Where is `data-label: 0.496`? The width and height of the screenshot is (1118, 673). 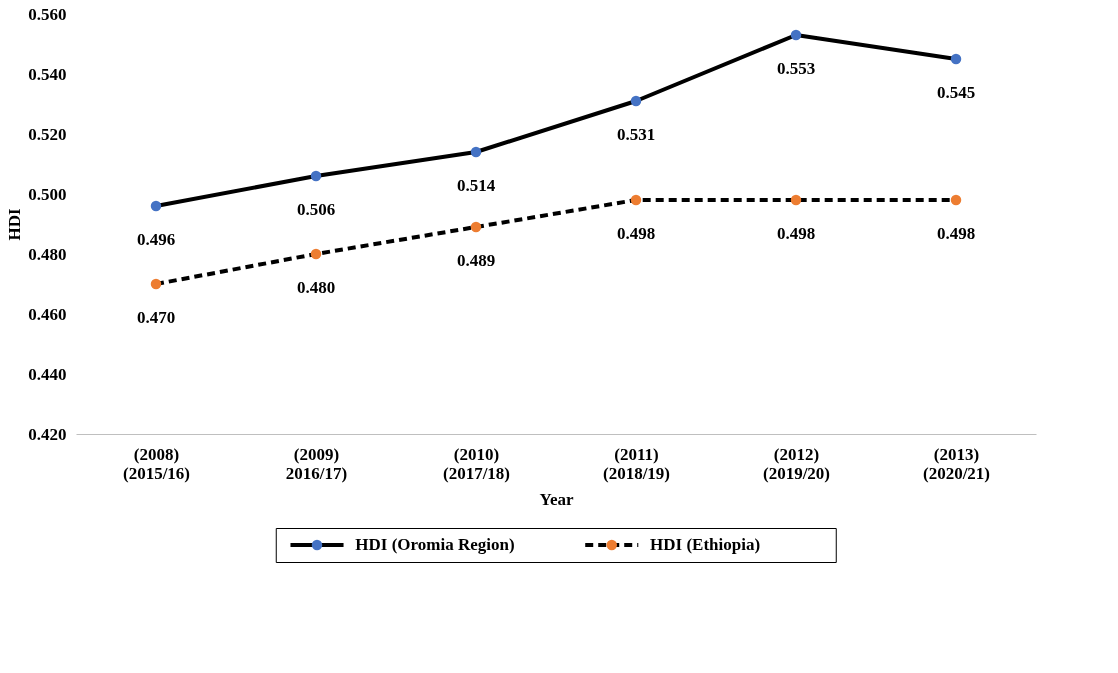 data-label: 0.496 is located at coordinates (156, 239).